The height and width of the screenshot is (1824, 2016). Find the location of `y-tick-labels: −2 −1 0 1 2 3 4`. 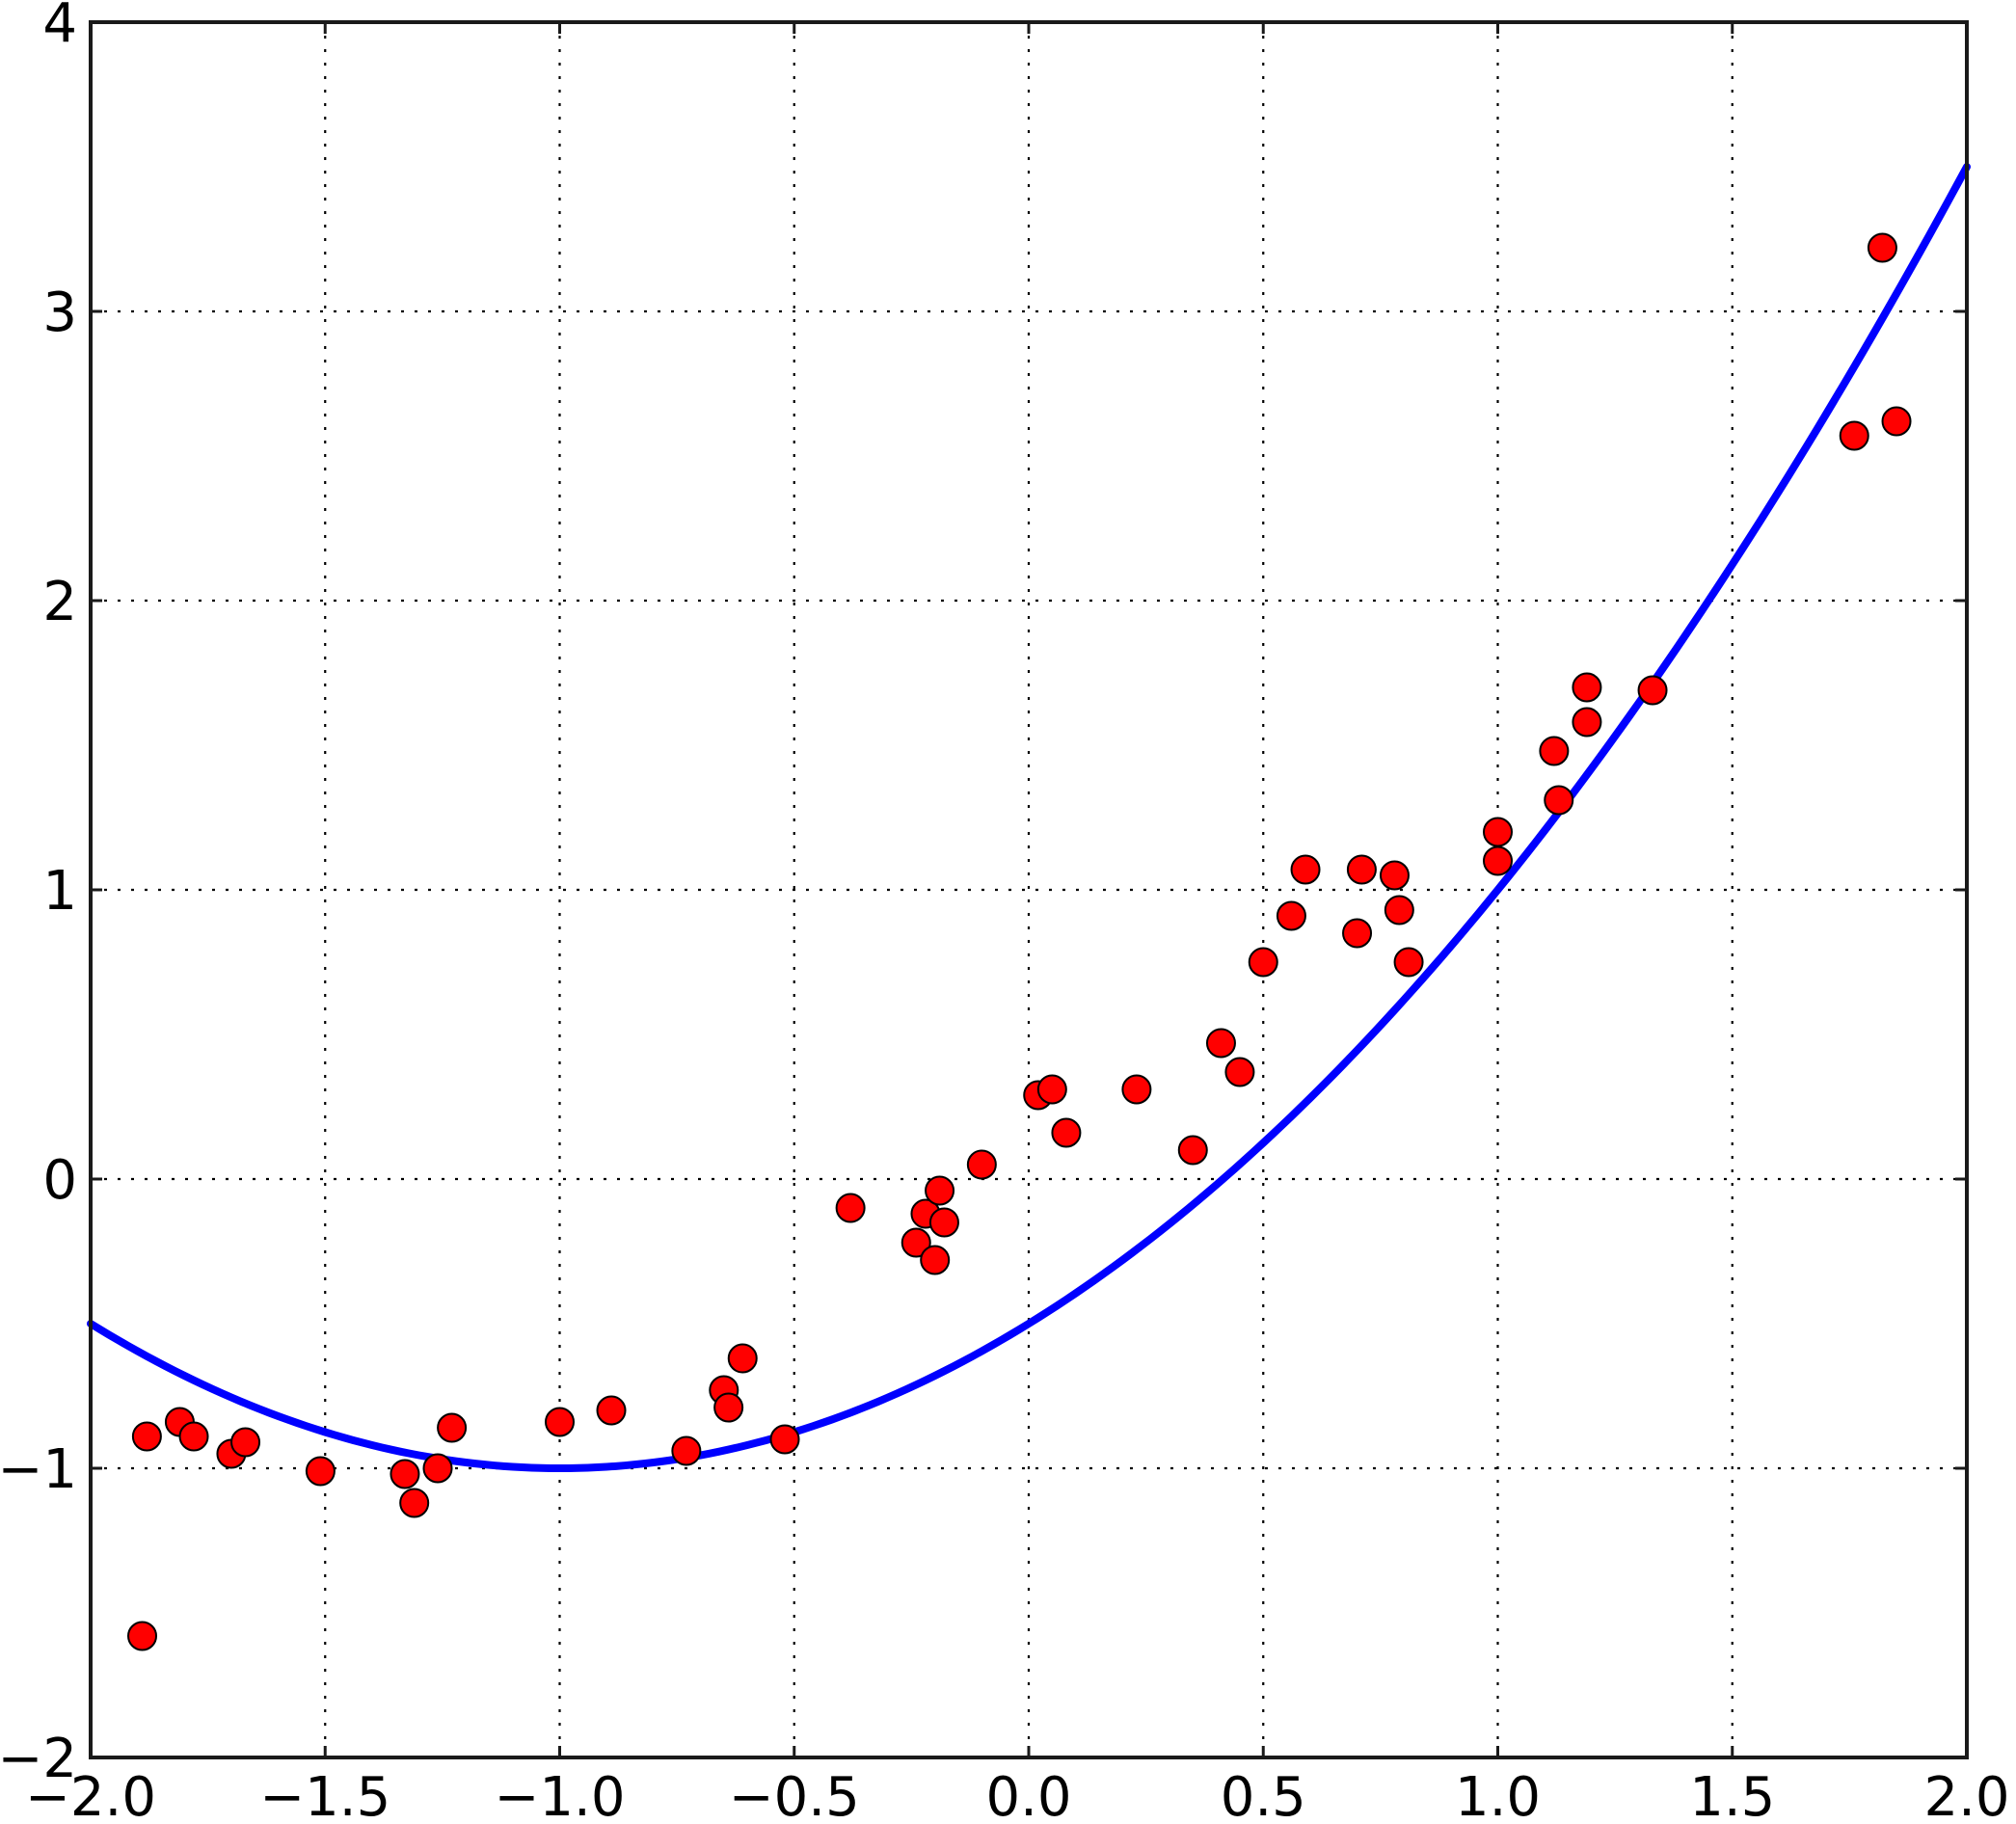

y-tick-labels: −2 −1 0 1 2 3 4 is located at coordinates (38, 895).